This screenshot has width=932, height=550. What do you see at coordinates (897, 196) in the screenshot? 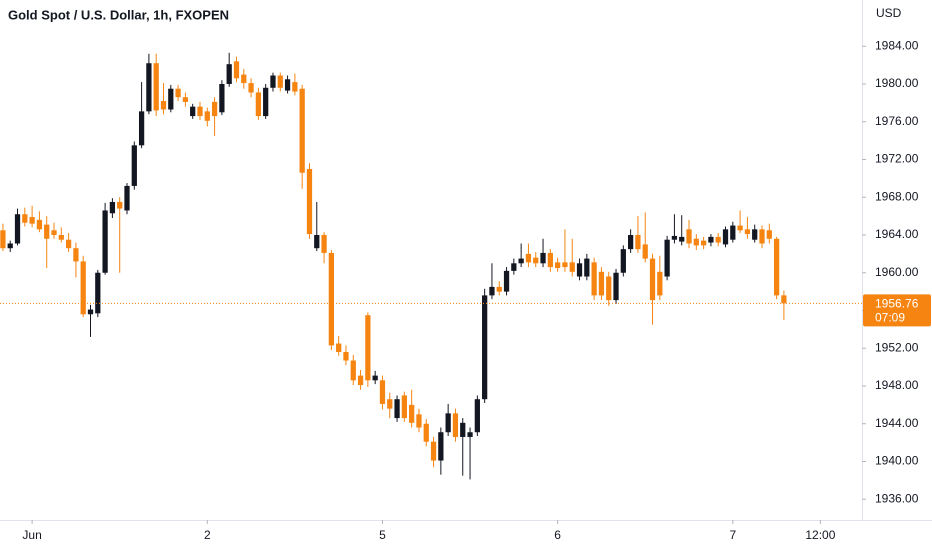
I see `y-tick-label: 1968.00` at bounding box center [897, 196].